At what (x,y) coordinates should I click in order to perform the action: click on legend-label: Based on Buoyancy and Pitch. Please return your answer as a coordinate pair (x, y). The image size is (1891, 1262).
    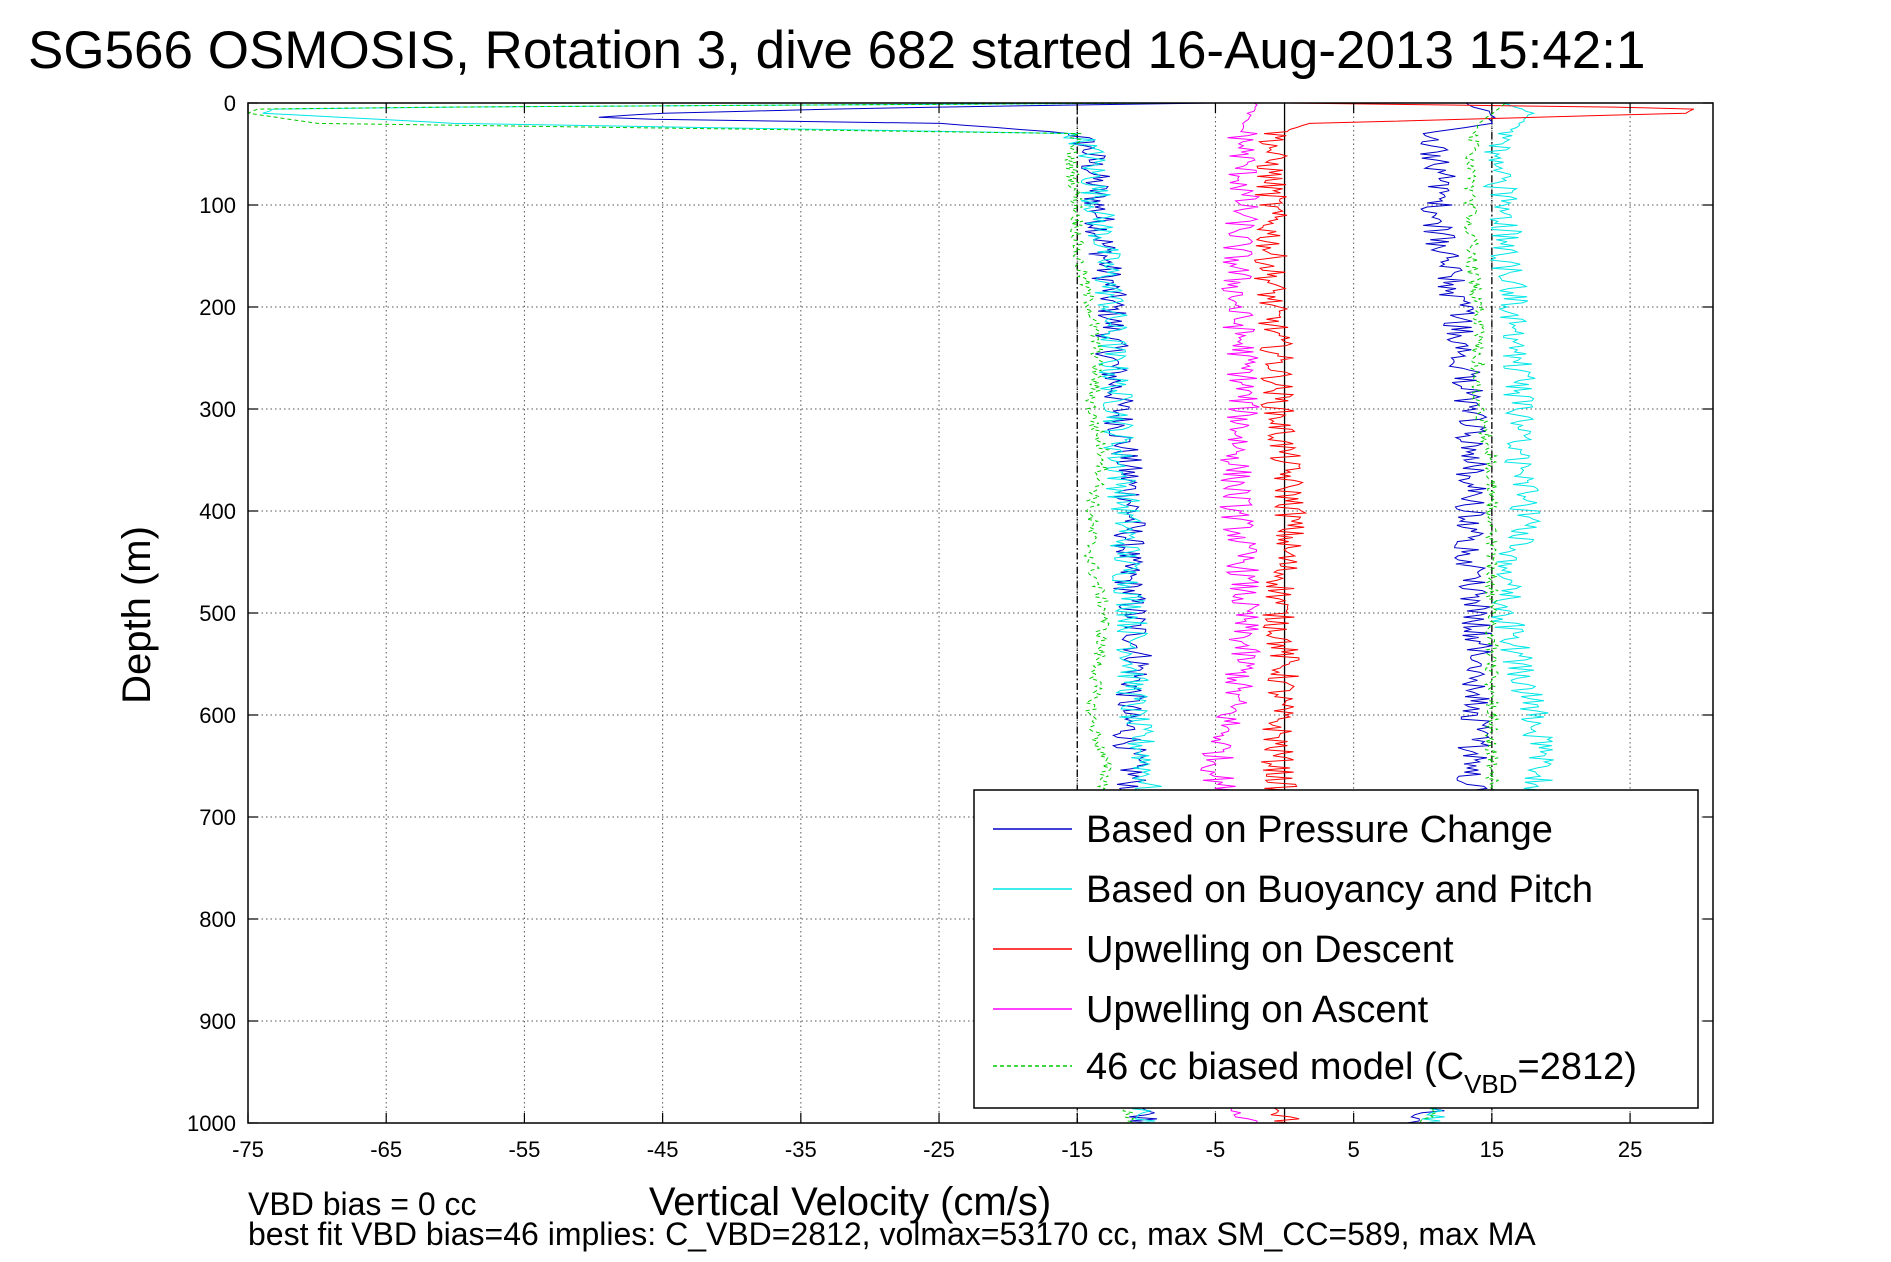
    Looking at the image, I should click on (1339, 890).